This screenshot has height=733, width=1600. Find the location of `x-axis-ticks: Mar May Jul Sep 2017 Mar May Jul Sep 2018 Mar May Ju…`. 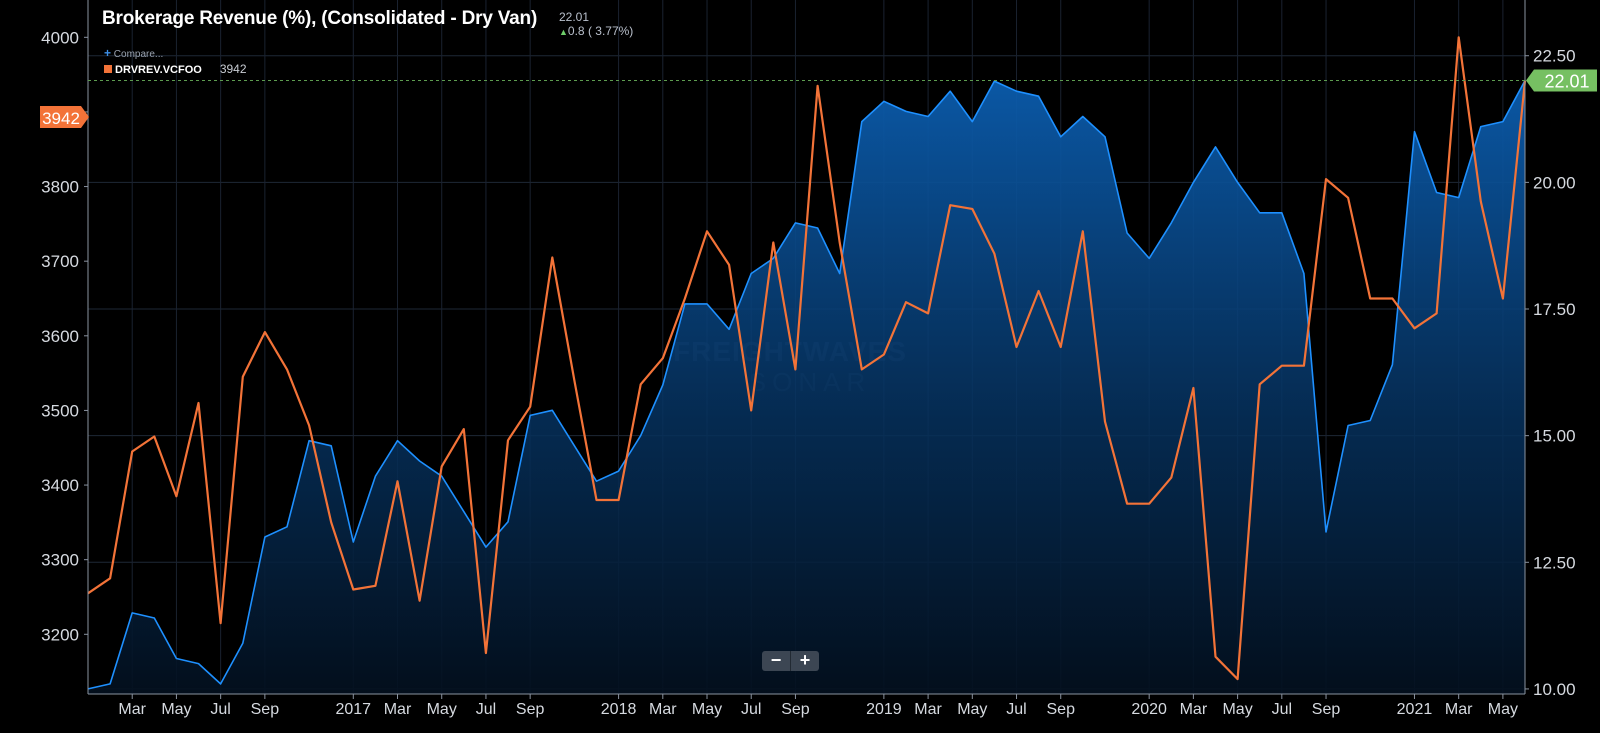

x-axis-ticks: Mar May Jul Sep 2017 Mar May Jul Sep 2018 Mar May Ju… is located at coordinates (818, 706).